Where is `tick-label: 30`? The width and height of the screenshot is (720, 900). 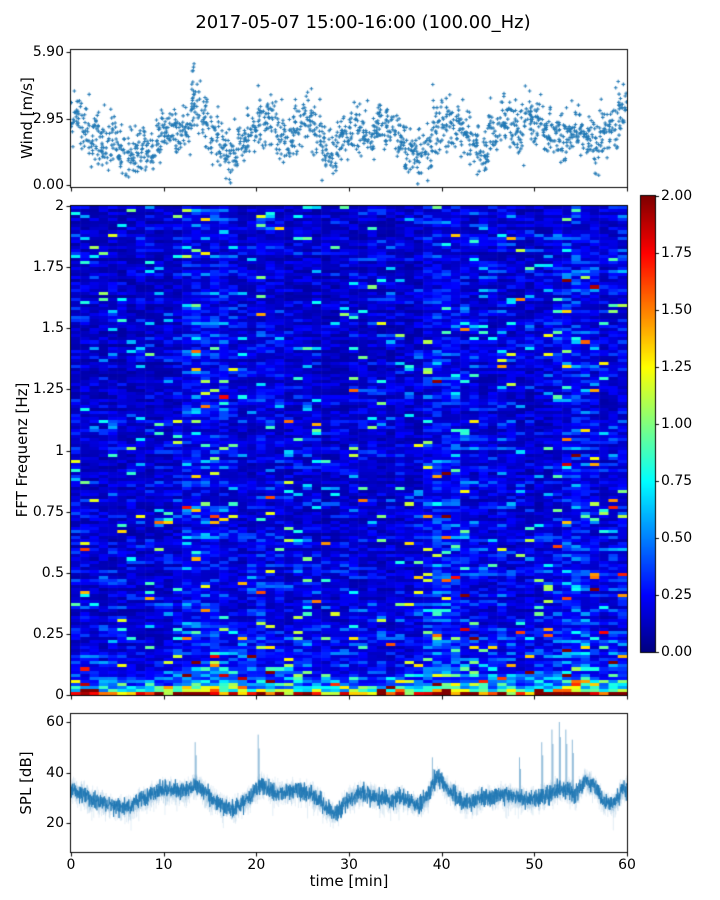
tick-label: 30 is located at coordinates (349, 865).